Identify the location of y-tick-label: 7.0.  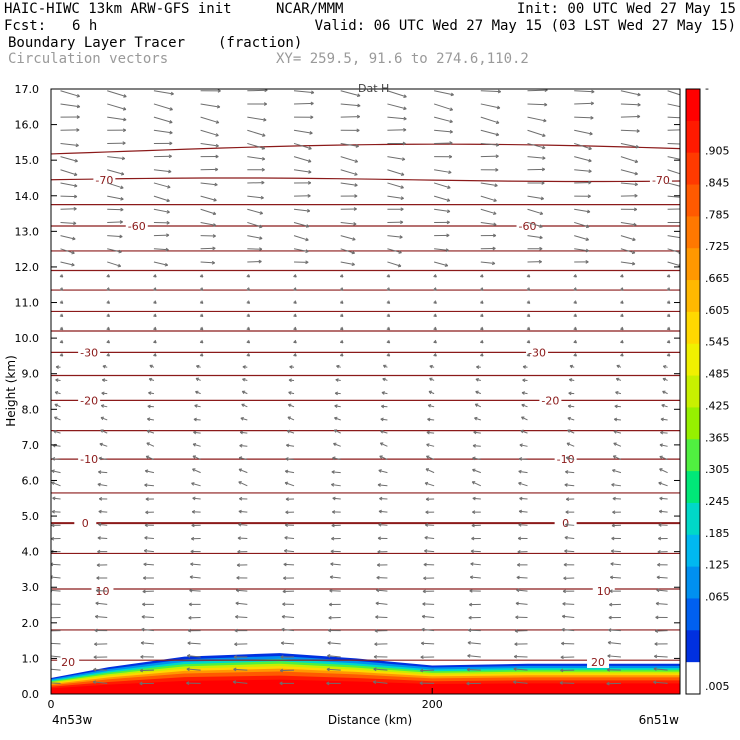
(31, 445).